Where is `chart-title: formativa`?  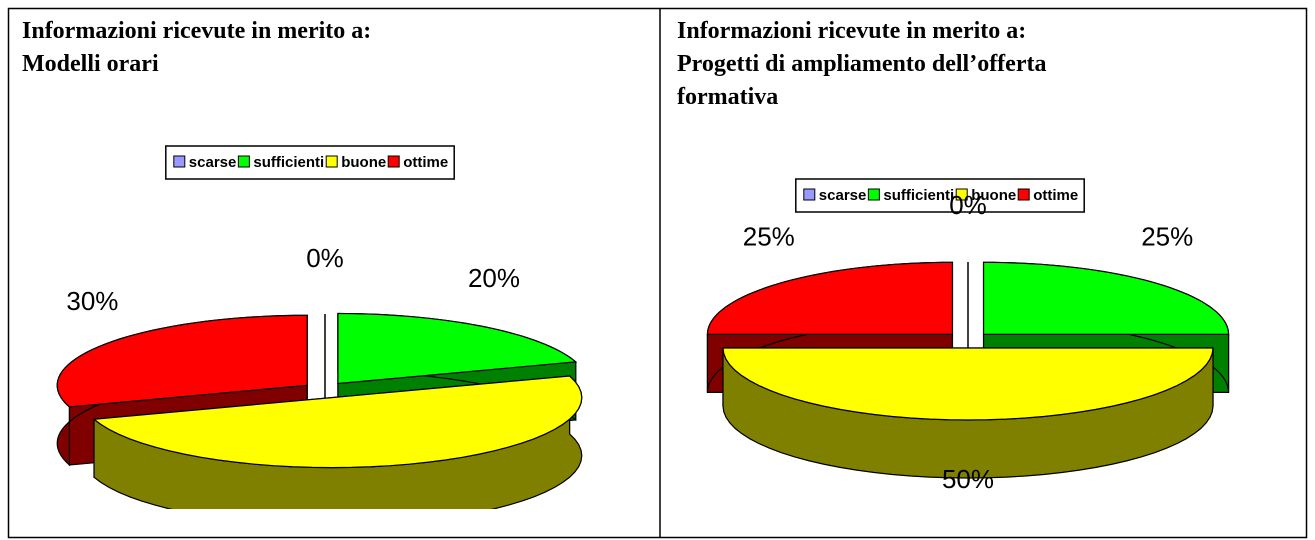 chart-title: formativa is located at coordinates (727, 97).